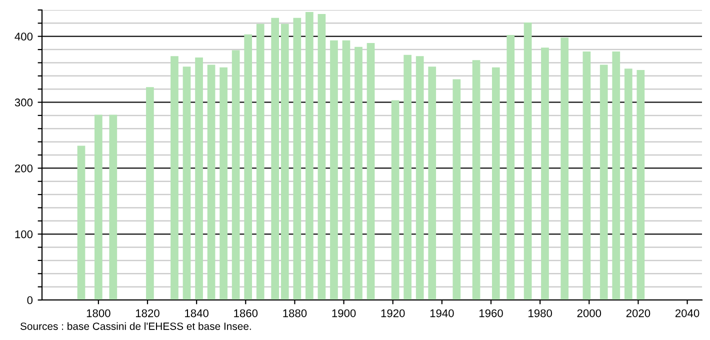  What do you see at coordinates (589, 313) in the screenshot?
I see `x-tick-label: 2000` at bounding box center [589, 313].